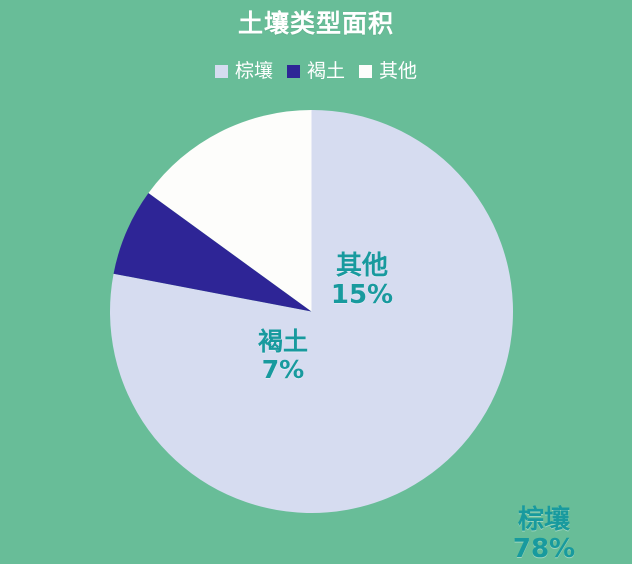 This screenshot has width=632, height=564. I want to click on legend-label-qita: 其他, so click(398, 71).